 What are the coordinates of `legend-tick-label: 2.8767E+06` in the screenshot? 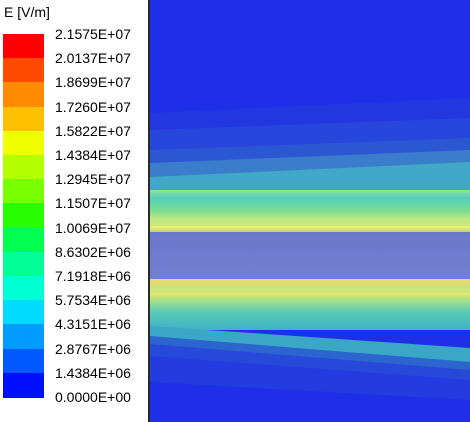 It's located at (93, 348).